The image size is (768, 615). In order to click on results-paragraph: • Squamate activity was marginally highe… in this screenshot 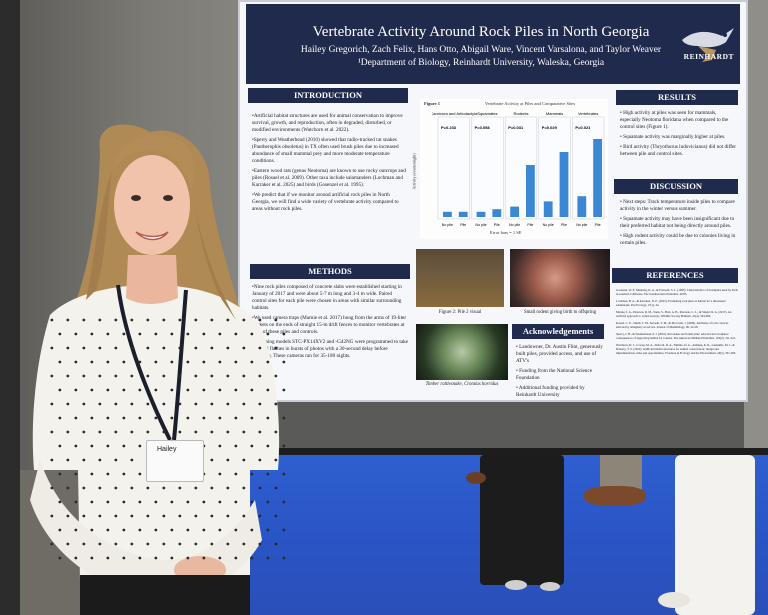, I will do `click(673, 137)`.